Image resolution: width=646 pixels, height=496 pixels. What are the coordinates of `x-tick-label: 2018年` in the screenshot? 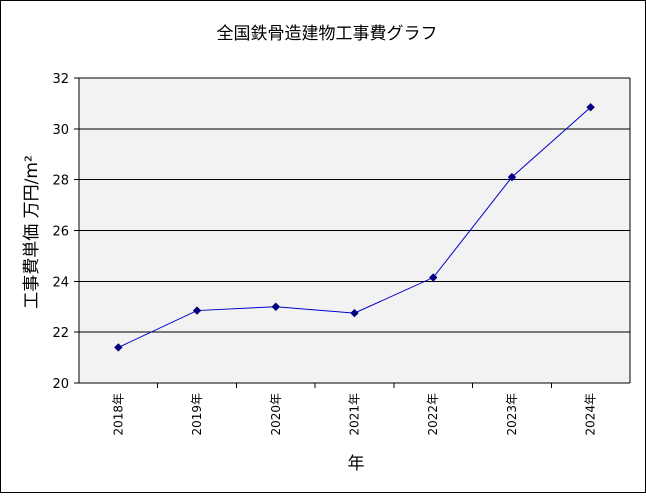 It's located at (118, 414).